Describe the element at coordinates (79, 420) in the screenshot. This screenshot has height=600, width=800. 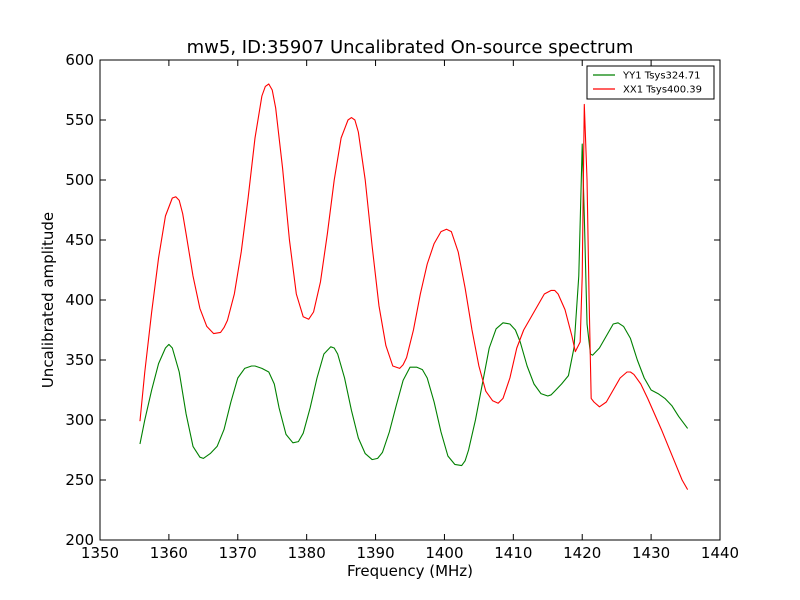
I see `y-tick-label: 300` at that location.